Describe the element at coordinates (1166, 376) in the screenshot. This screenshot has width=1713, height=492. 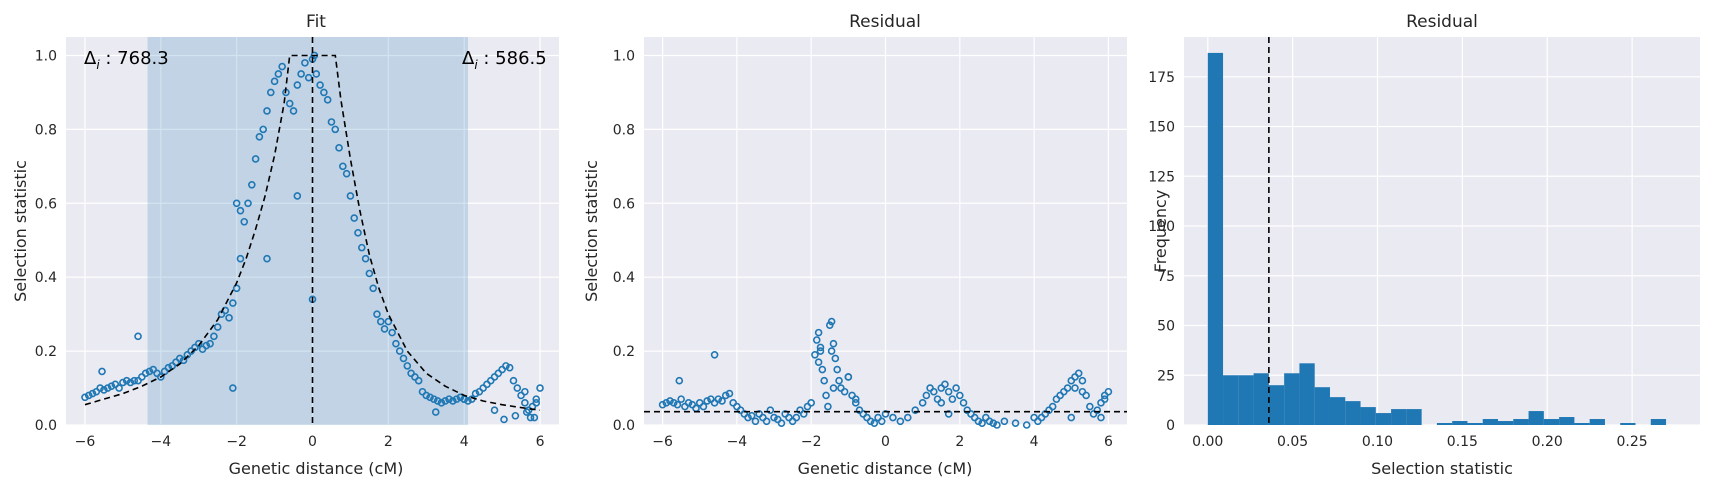
I see `y-tick-label: 25` at that location.